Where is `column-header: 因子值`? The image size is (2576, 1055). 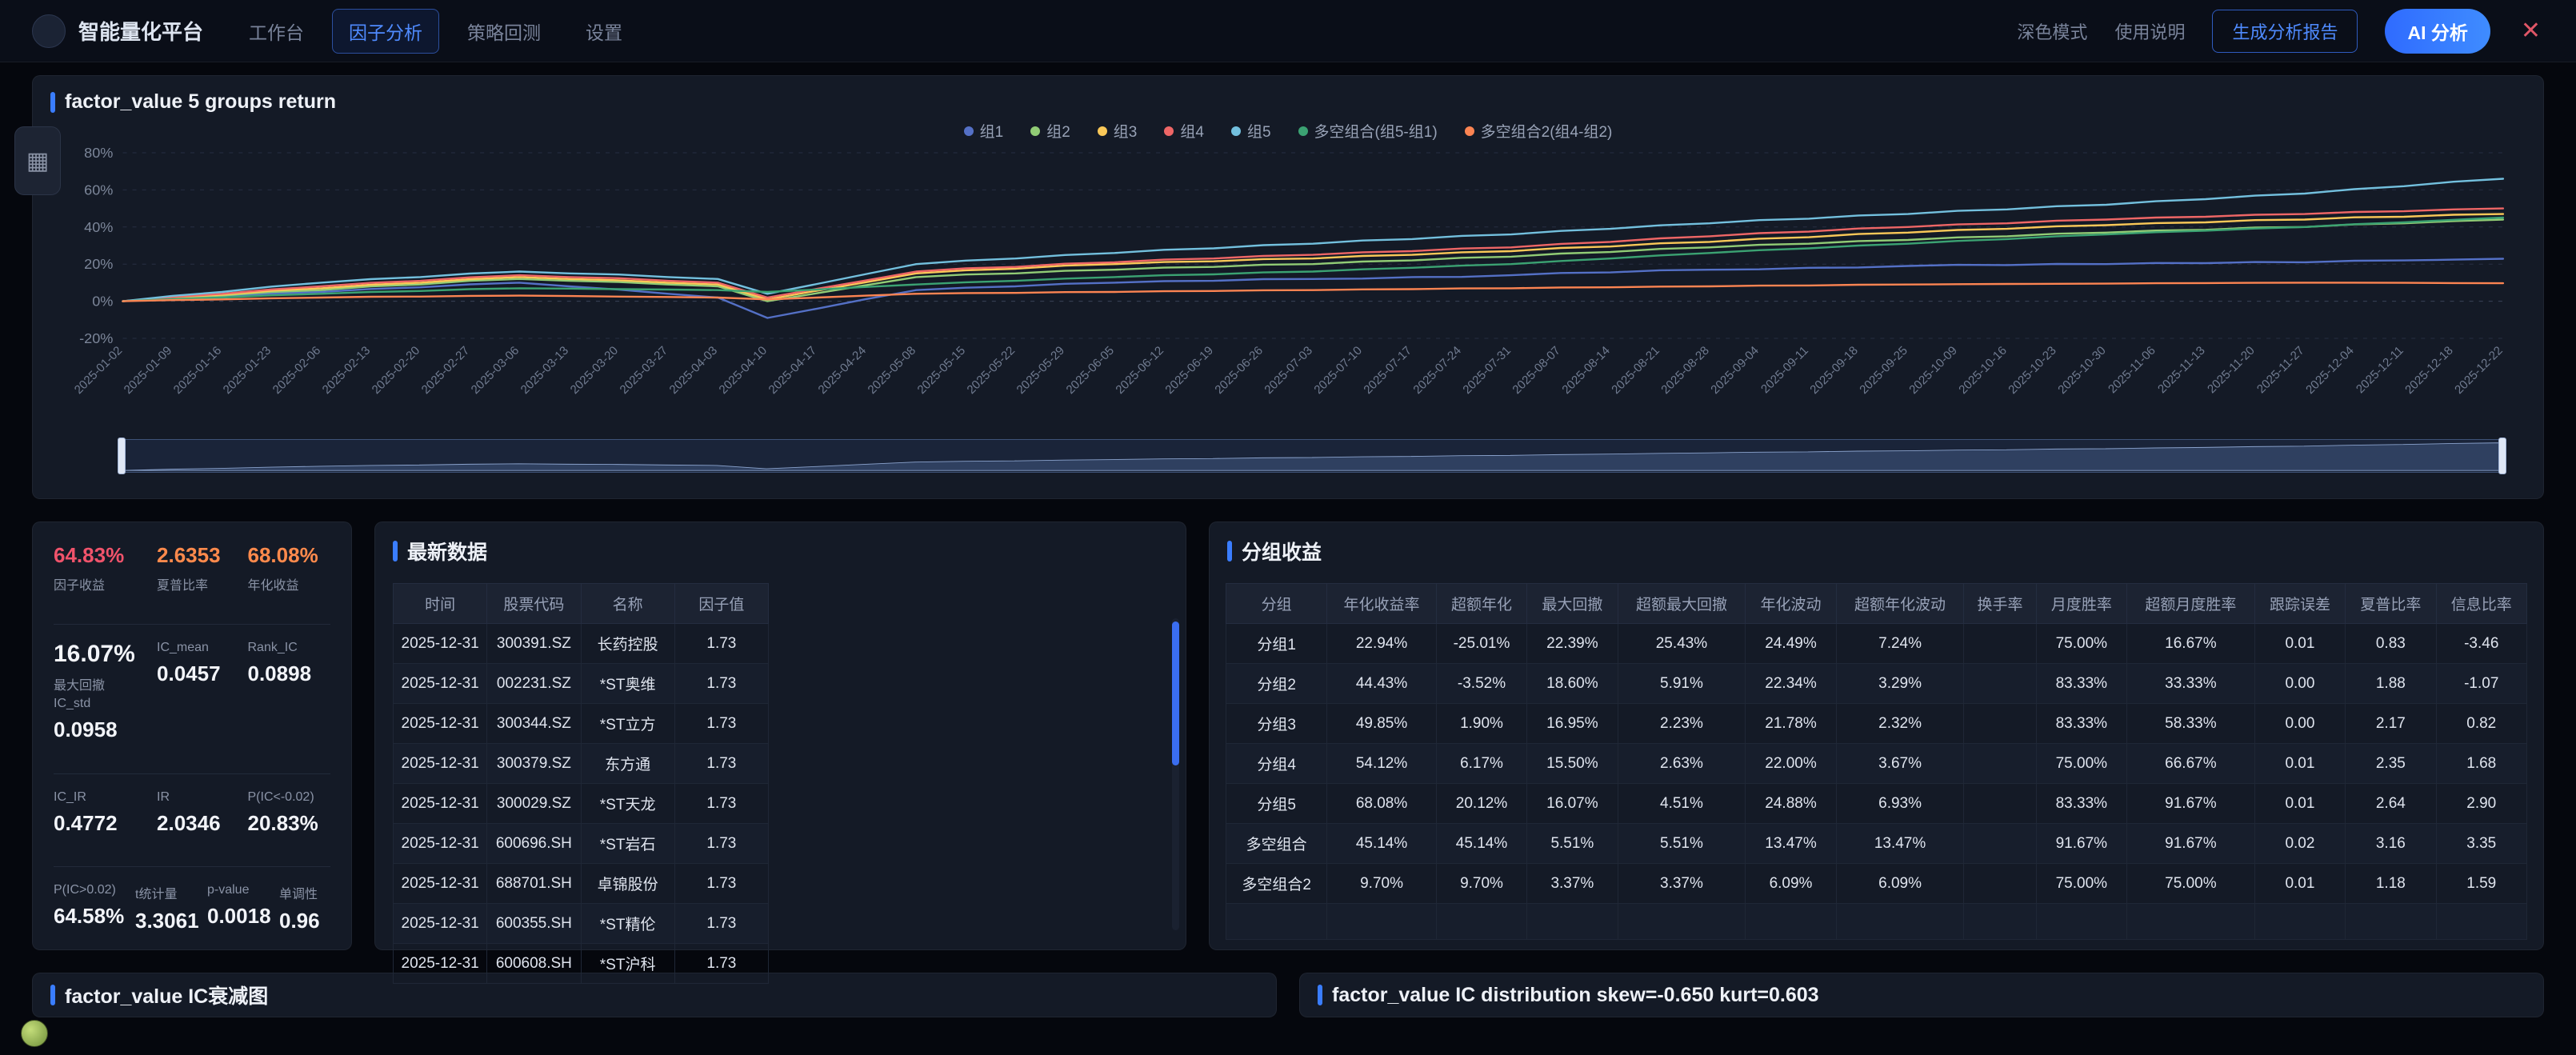
column-header: 因子值 is located at coordinates (722, 603).